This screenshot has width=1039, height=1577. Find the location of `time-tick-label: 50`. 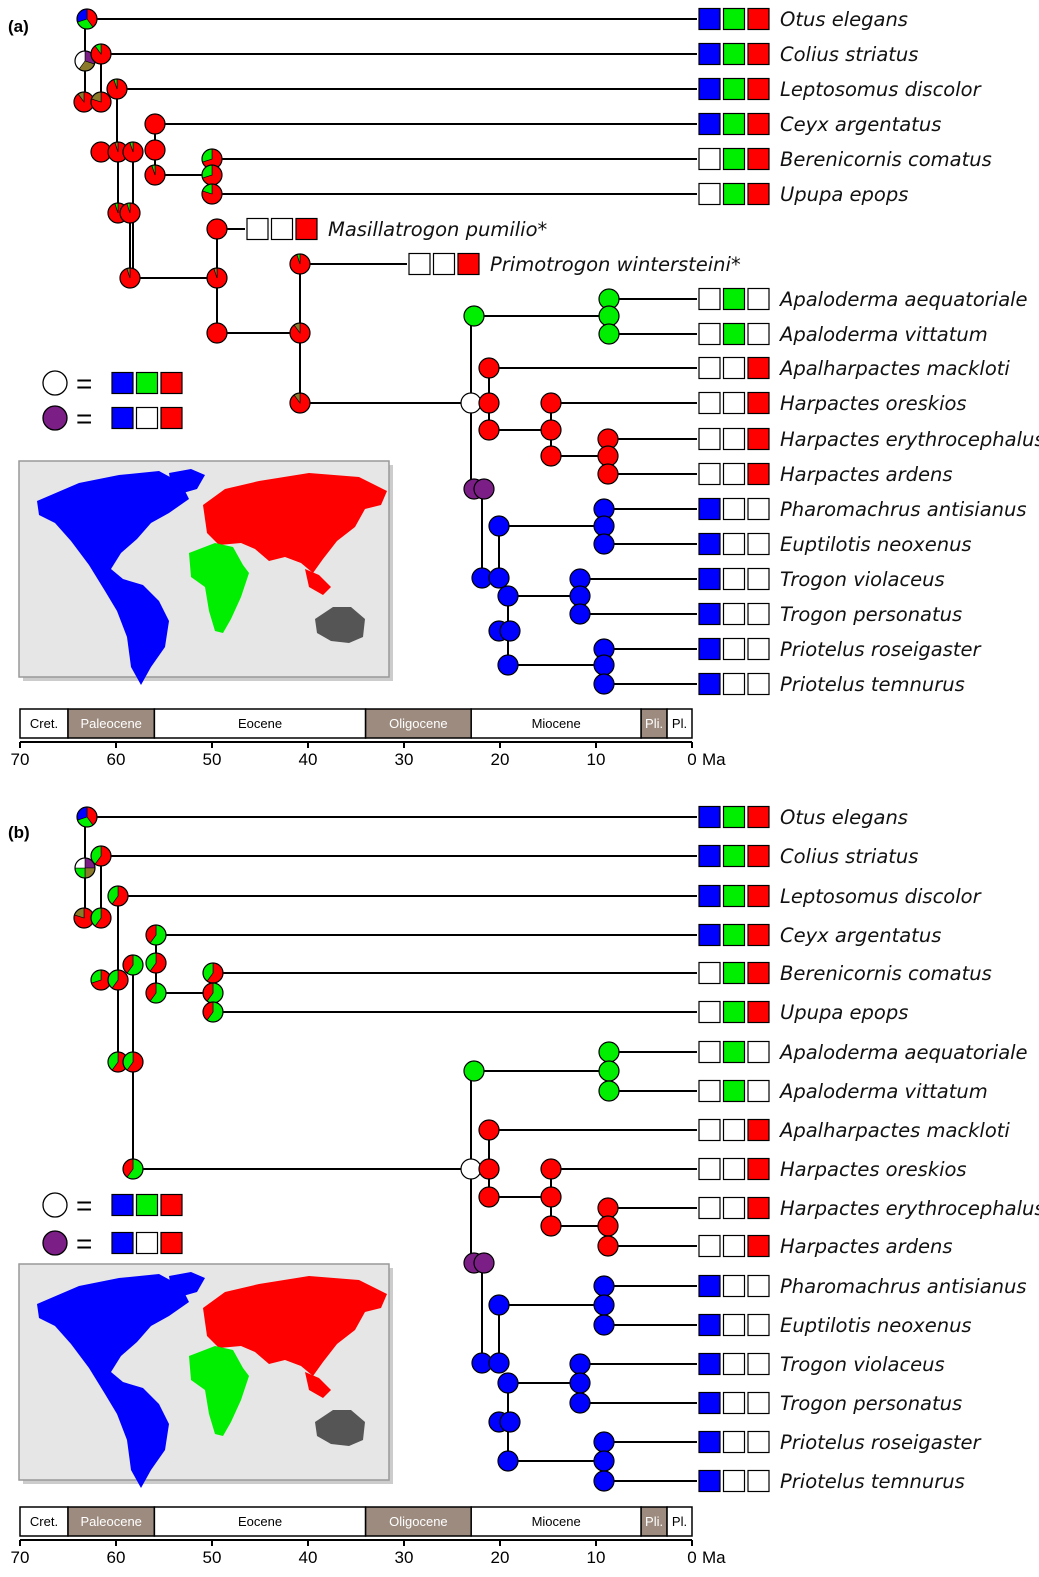

time-tick-label: 50 is located at coordinates (212, 1557).